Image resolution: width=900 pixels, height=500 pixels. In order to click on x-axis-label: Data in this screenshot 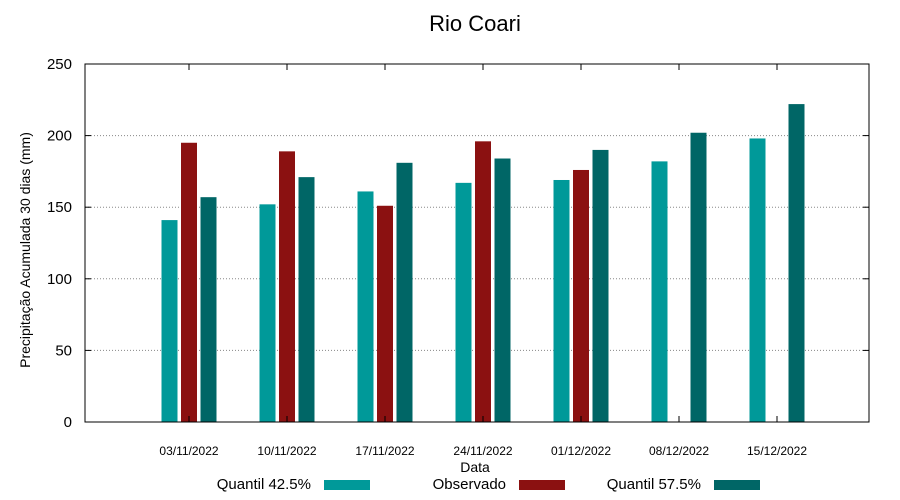, I will do `click(475, 467)`.